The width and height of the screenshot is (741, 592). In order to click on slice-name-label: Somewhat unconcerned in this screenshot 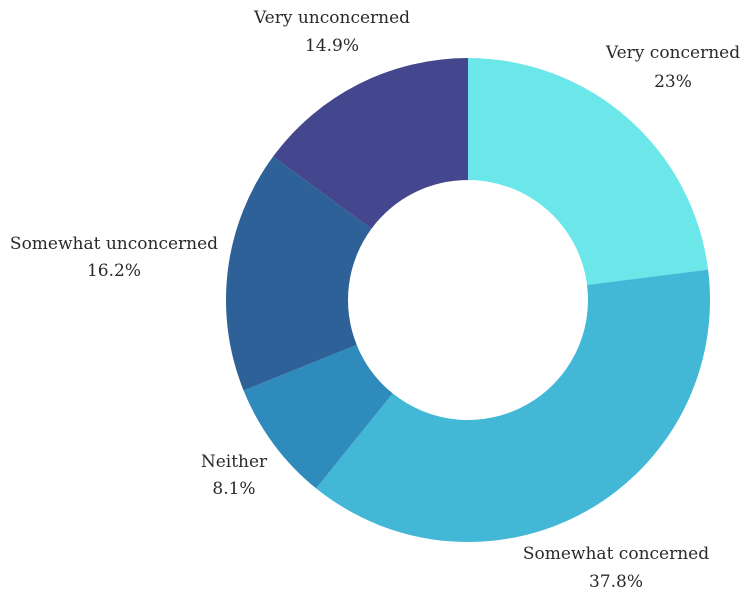, I will do `click(114, 244)`.